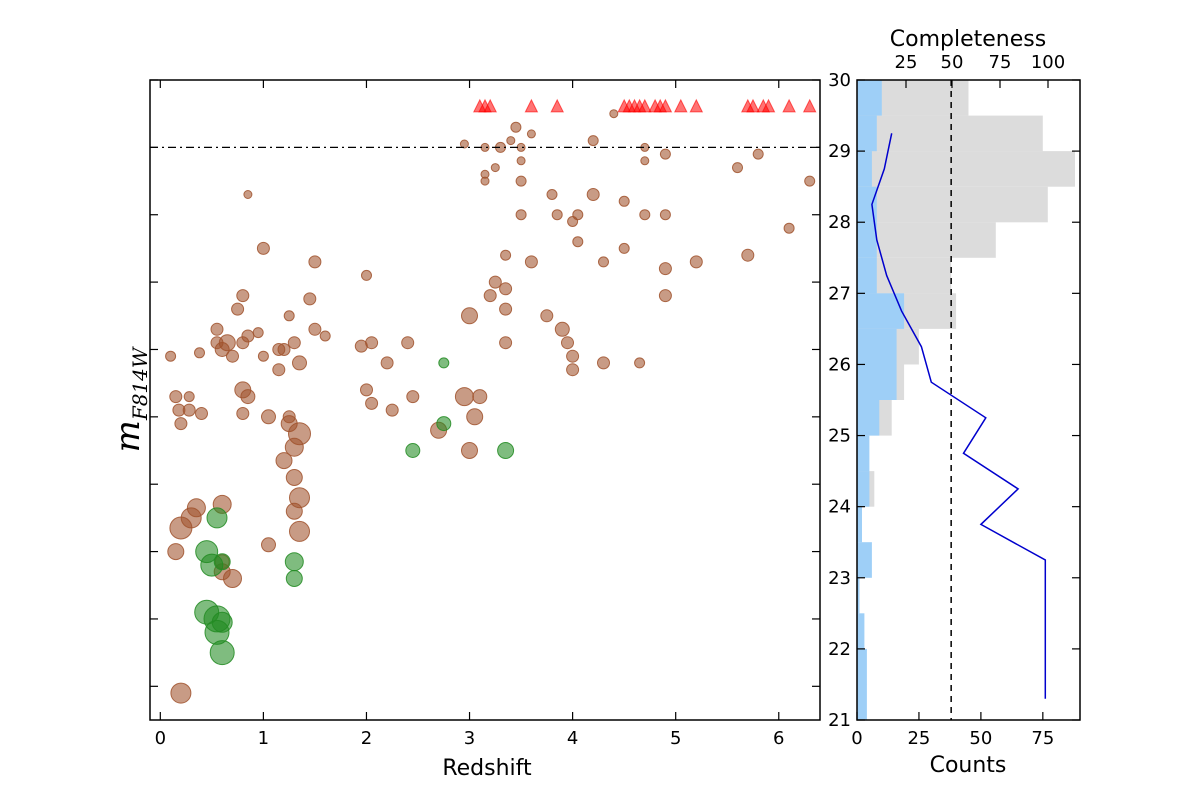 This screenshot has height=800, width=1200. I want to click on y-axis-label-main: mF814W, so click(130, 399).